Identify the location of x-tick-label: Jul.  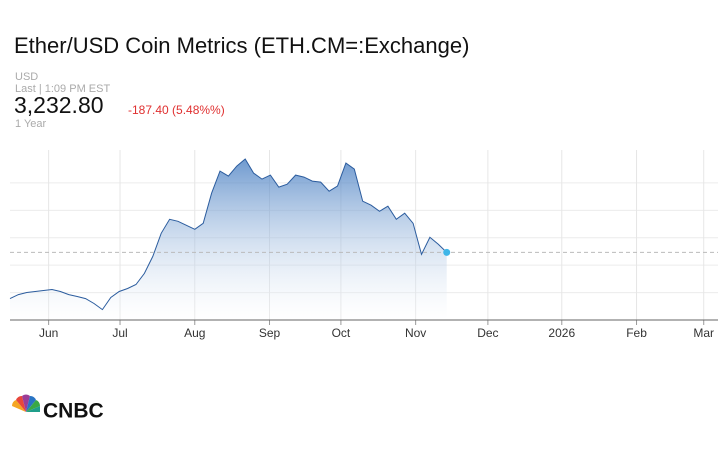
(119, 333).